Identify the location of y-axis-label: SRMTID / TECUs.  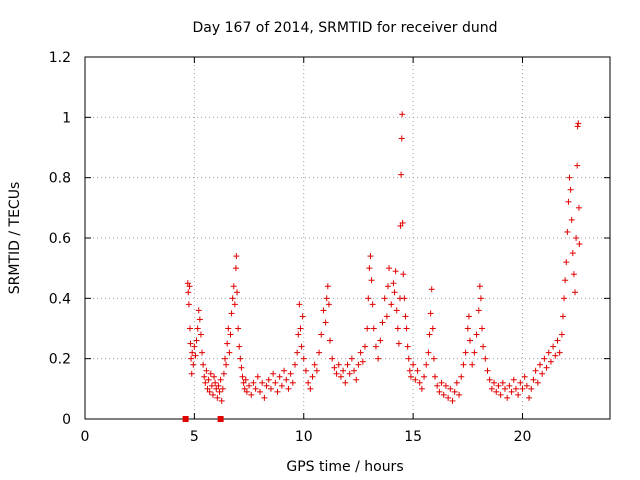
(15, 238).